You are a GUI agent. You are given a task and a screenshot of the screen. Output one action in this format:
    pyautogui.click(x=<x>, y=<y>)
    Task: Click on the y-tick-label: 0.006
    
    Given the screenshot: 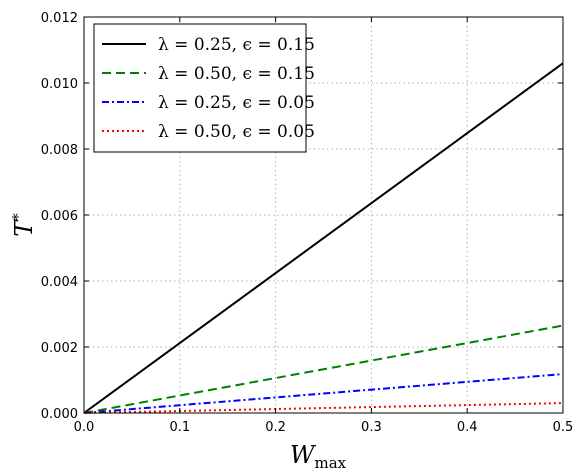 What is the action you would take?
    pyautogui.click(x=59, y=216)
    